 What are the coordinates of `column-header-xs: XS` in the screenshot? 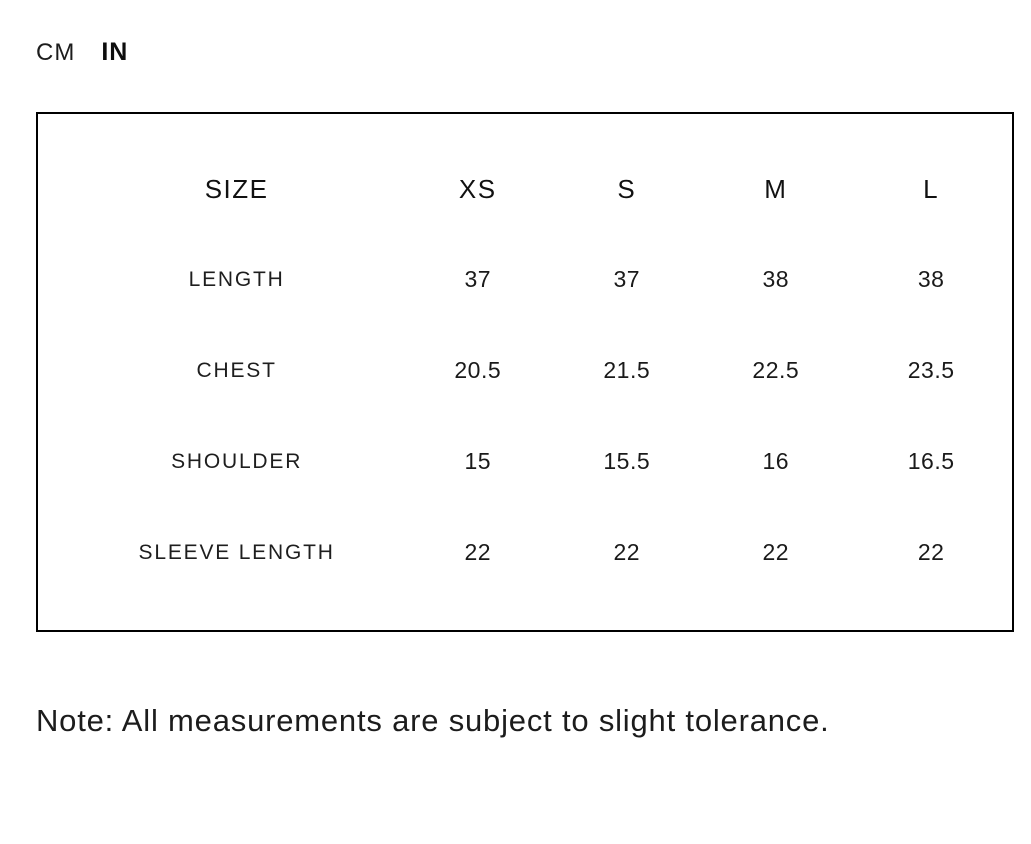 It's located at (477, 188).